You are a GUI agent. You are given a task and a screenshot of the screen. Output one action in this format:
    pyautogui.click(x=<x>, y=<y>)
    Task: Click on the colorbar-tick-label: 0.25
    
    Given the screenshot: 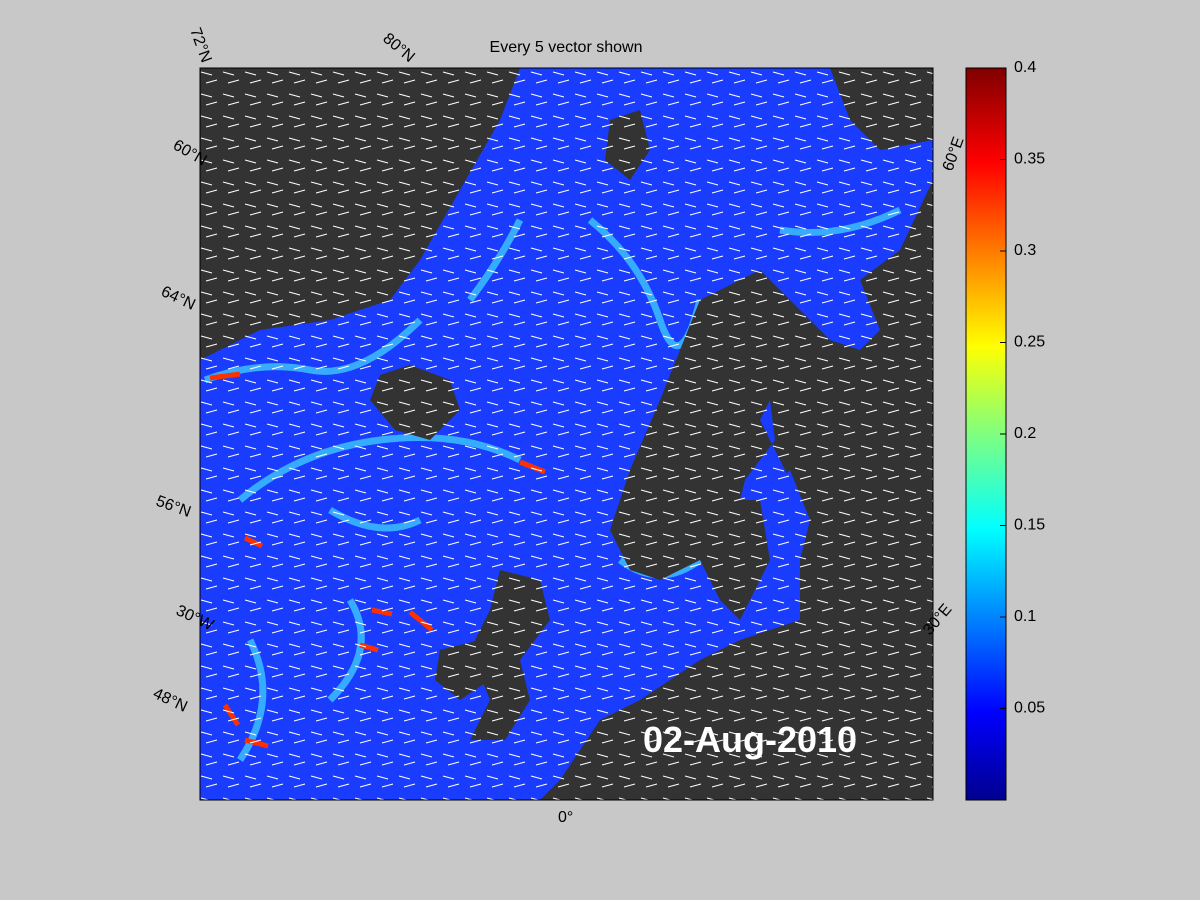 What is the action you would take?
    pyautogui.click(x=1029, y=342)
    